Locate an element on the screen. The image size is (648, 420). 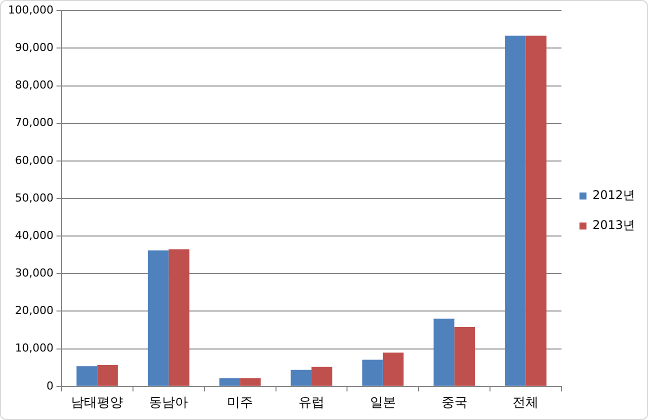
x-tick-label: 일본 is located at coordinates (383, 403).